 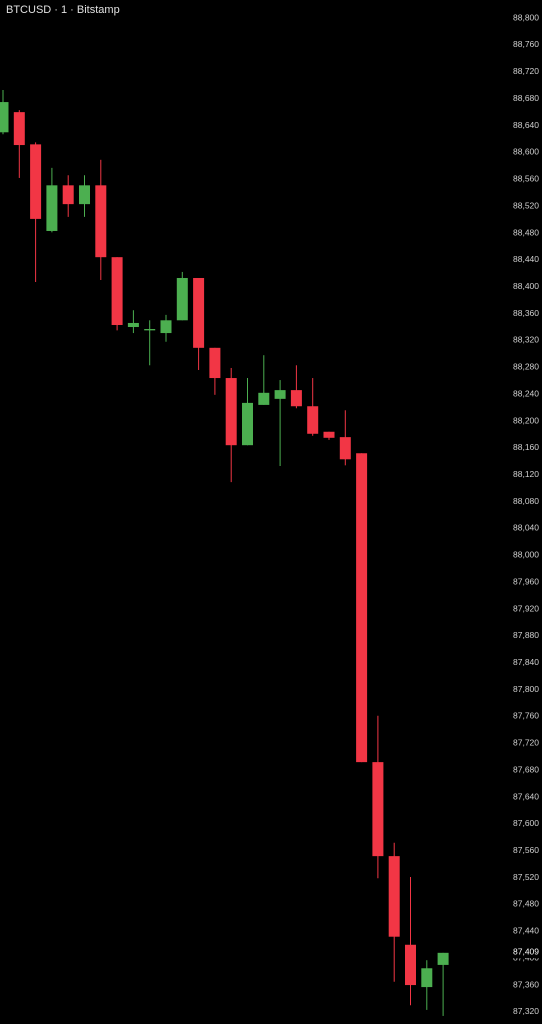 What do you see at coordinates (526, 904) in the screenshot?
I see `y-tick-label: 87,480` at bounding box center [526, 904].